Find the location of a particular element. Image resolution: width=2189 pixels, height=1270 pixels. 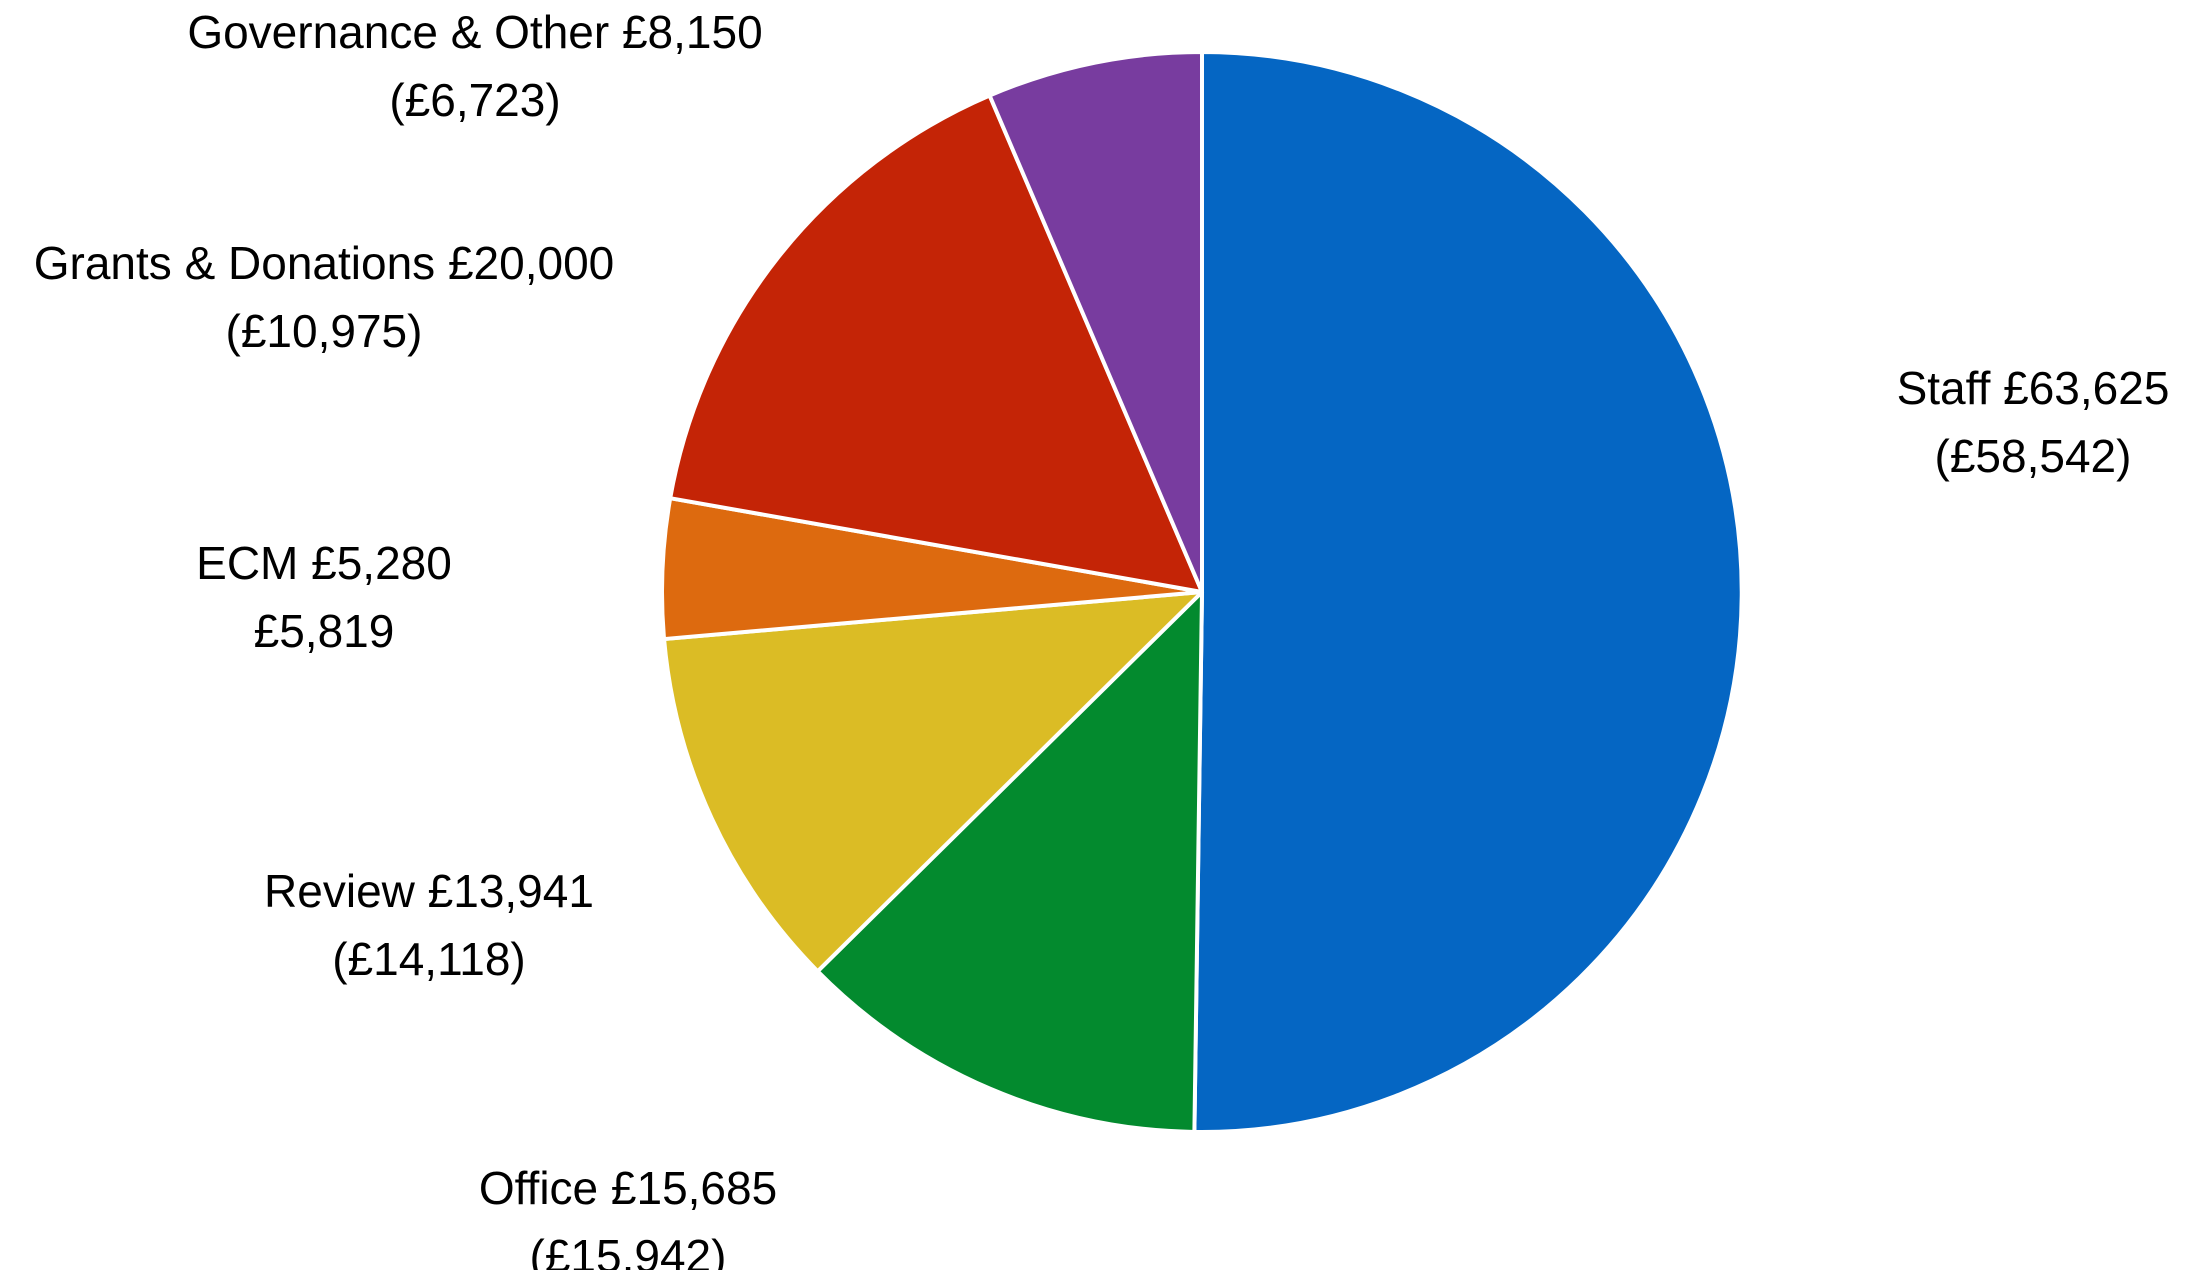

slice-label-review: Review £13,941 (£14,118) is located at coordinates (429, 925).